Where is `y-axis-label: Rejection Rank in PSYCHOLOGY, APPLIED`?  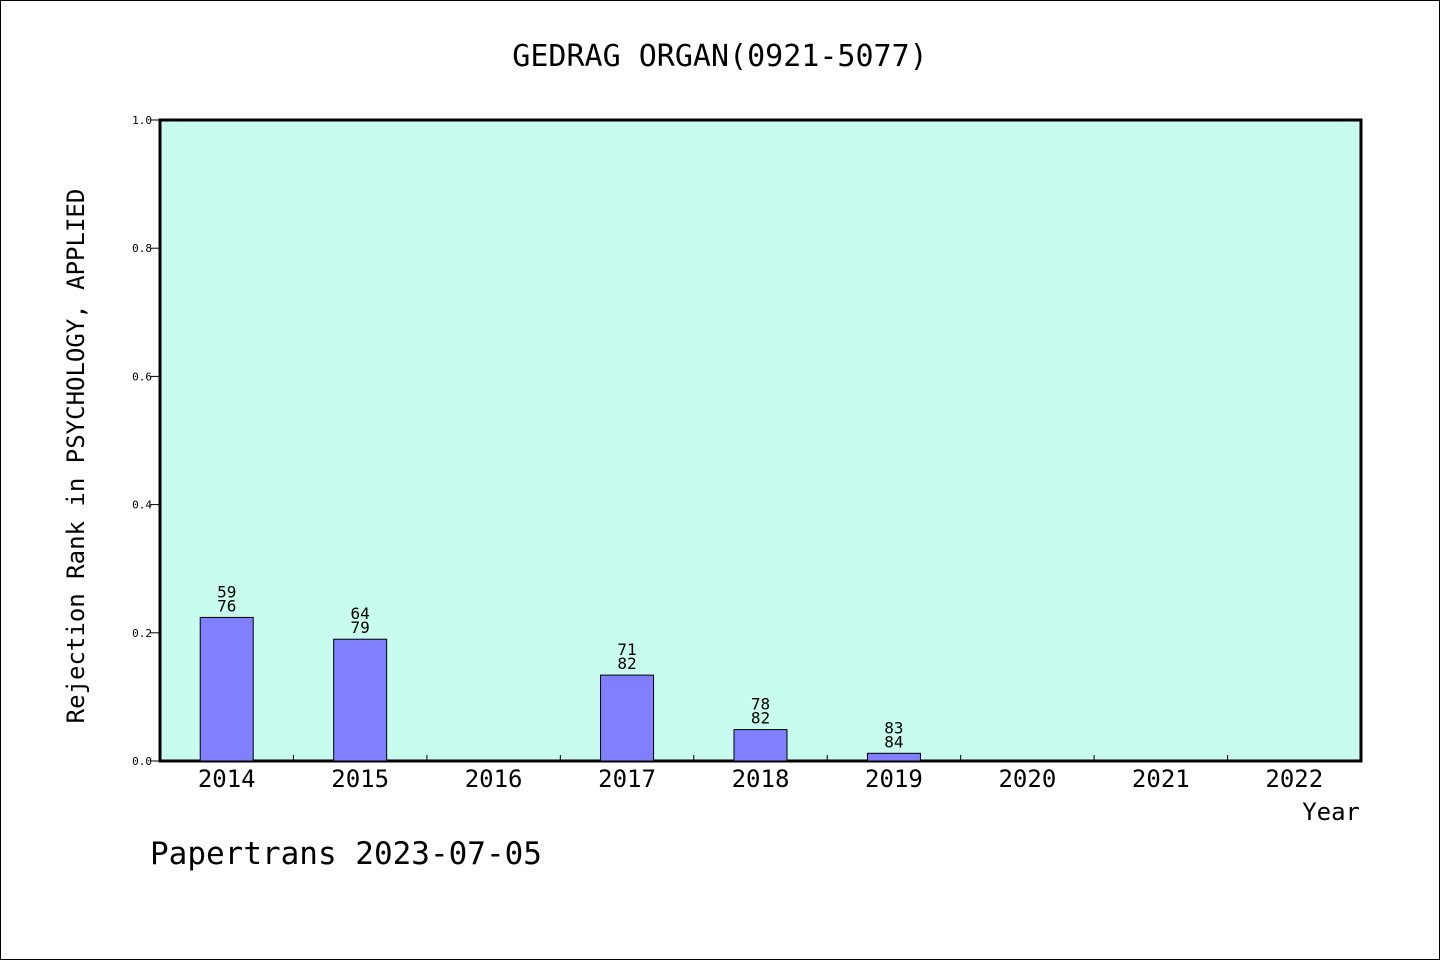
y-axis-label: Rejection Rank in PSYCHOLOGY, APPLIED is located at coordinates (76, 456).